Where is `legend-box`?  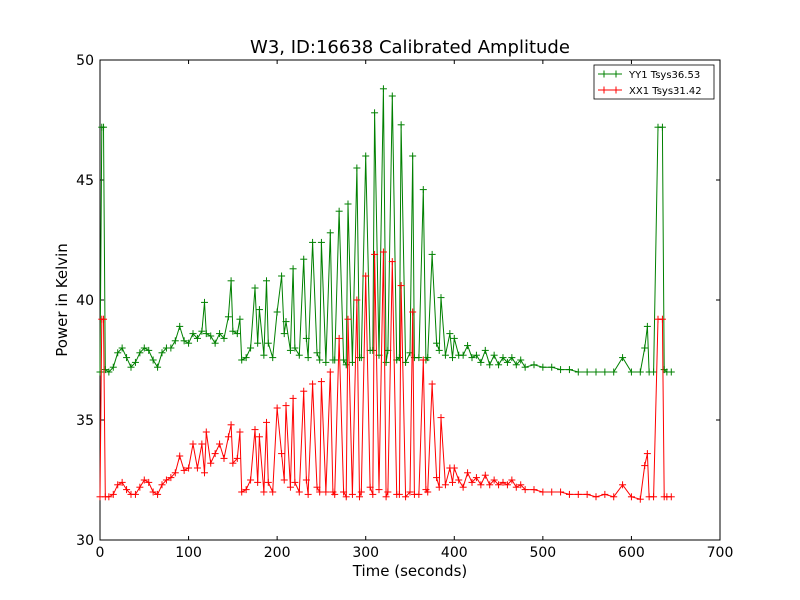 legend-box is located at coordinates (654, 82).